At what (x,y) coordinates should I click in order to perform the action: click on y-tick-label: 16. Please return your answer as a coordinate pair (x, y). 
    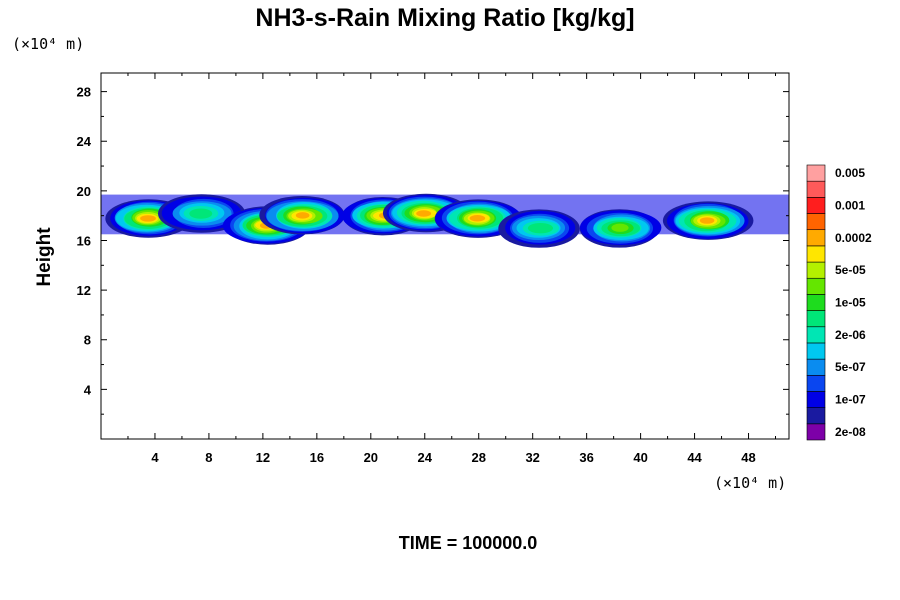
    Looking at the image, I should click on (84, 240).